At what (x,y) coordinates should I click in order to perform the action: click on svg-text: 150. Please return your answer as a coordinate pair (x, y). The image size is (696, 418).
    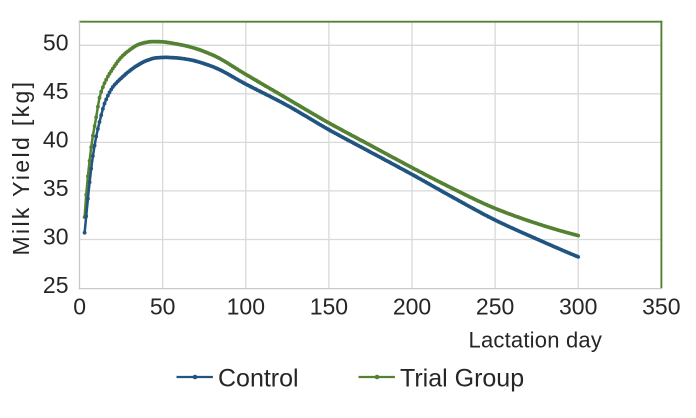
    Looking at the image, I should click on (329, 307).